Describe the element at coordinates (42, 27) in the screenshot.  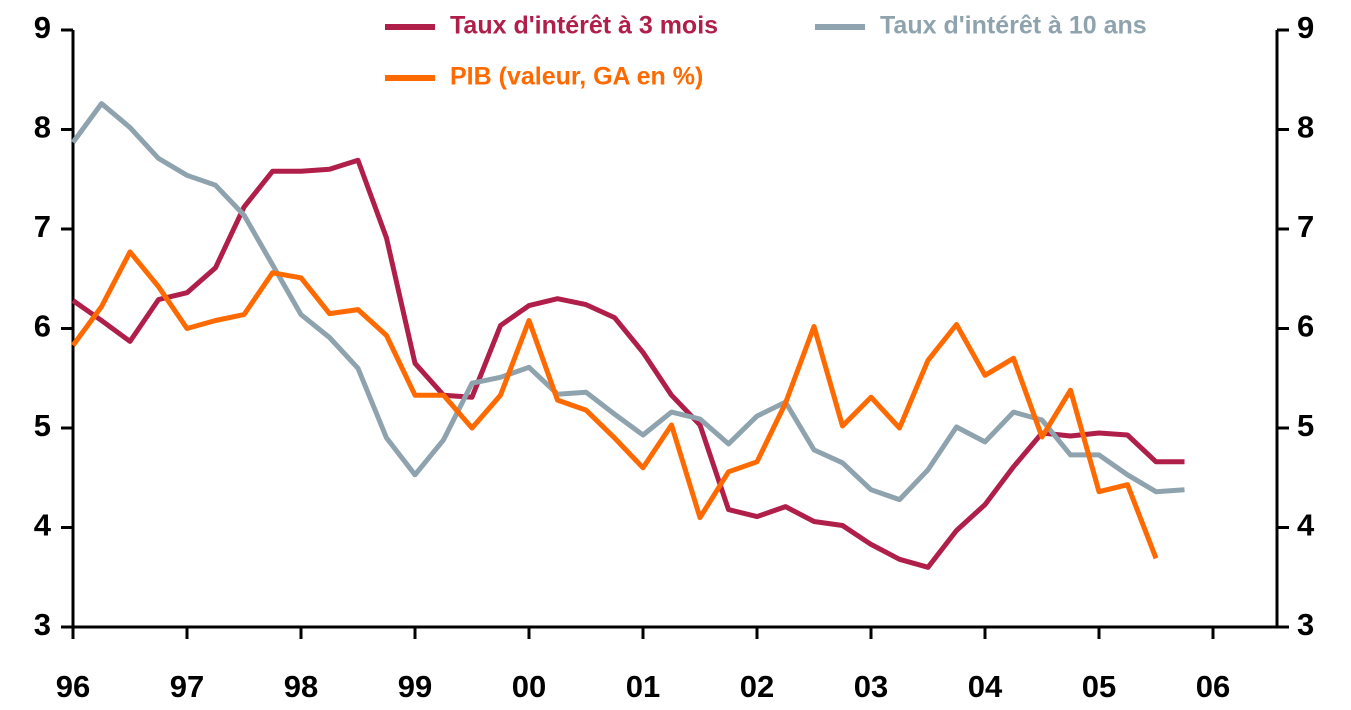
I see `y-tick-label: 9` at that location.